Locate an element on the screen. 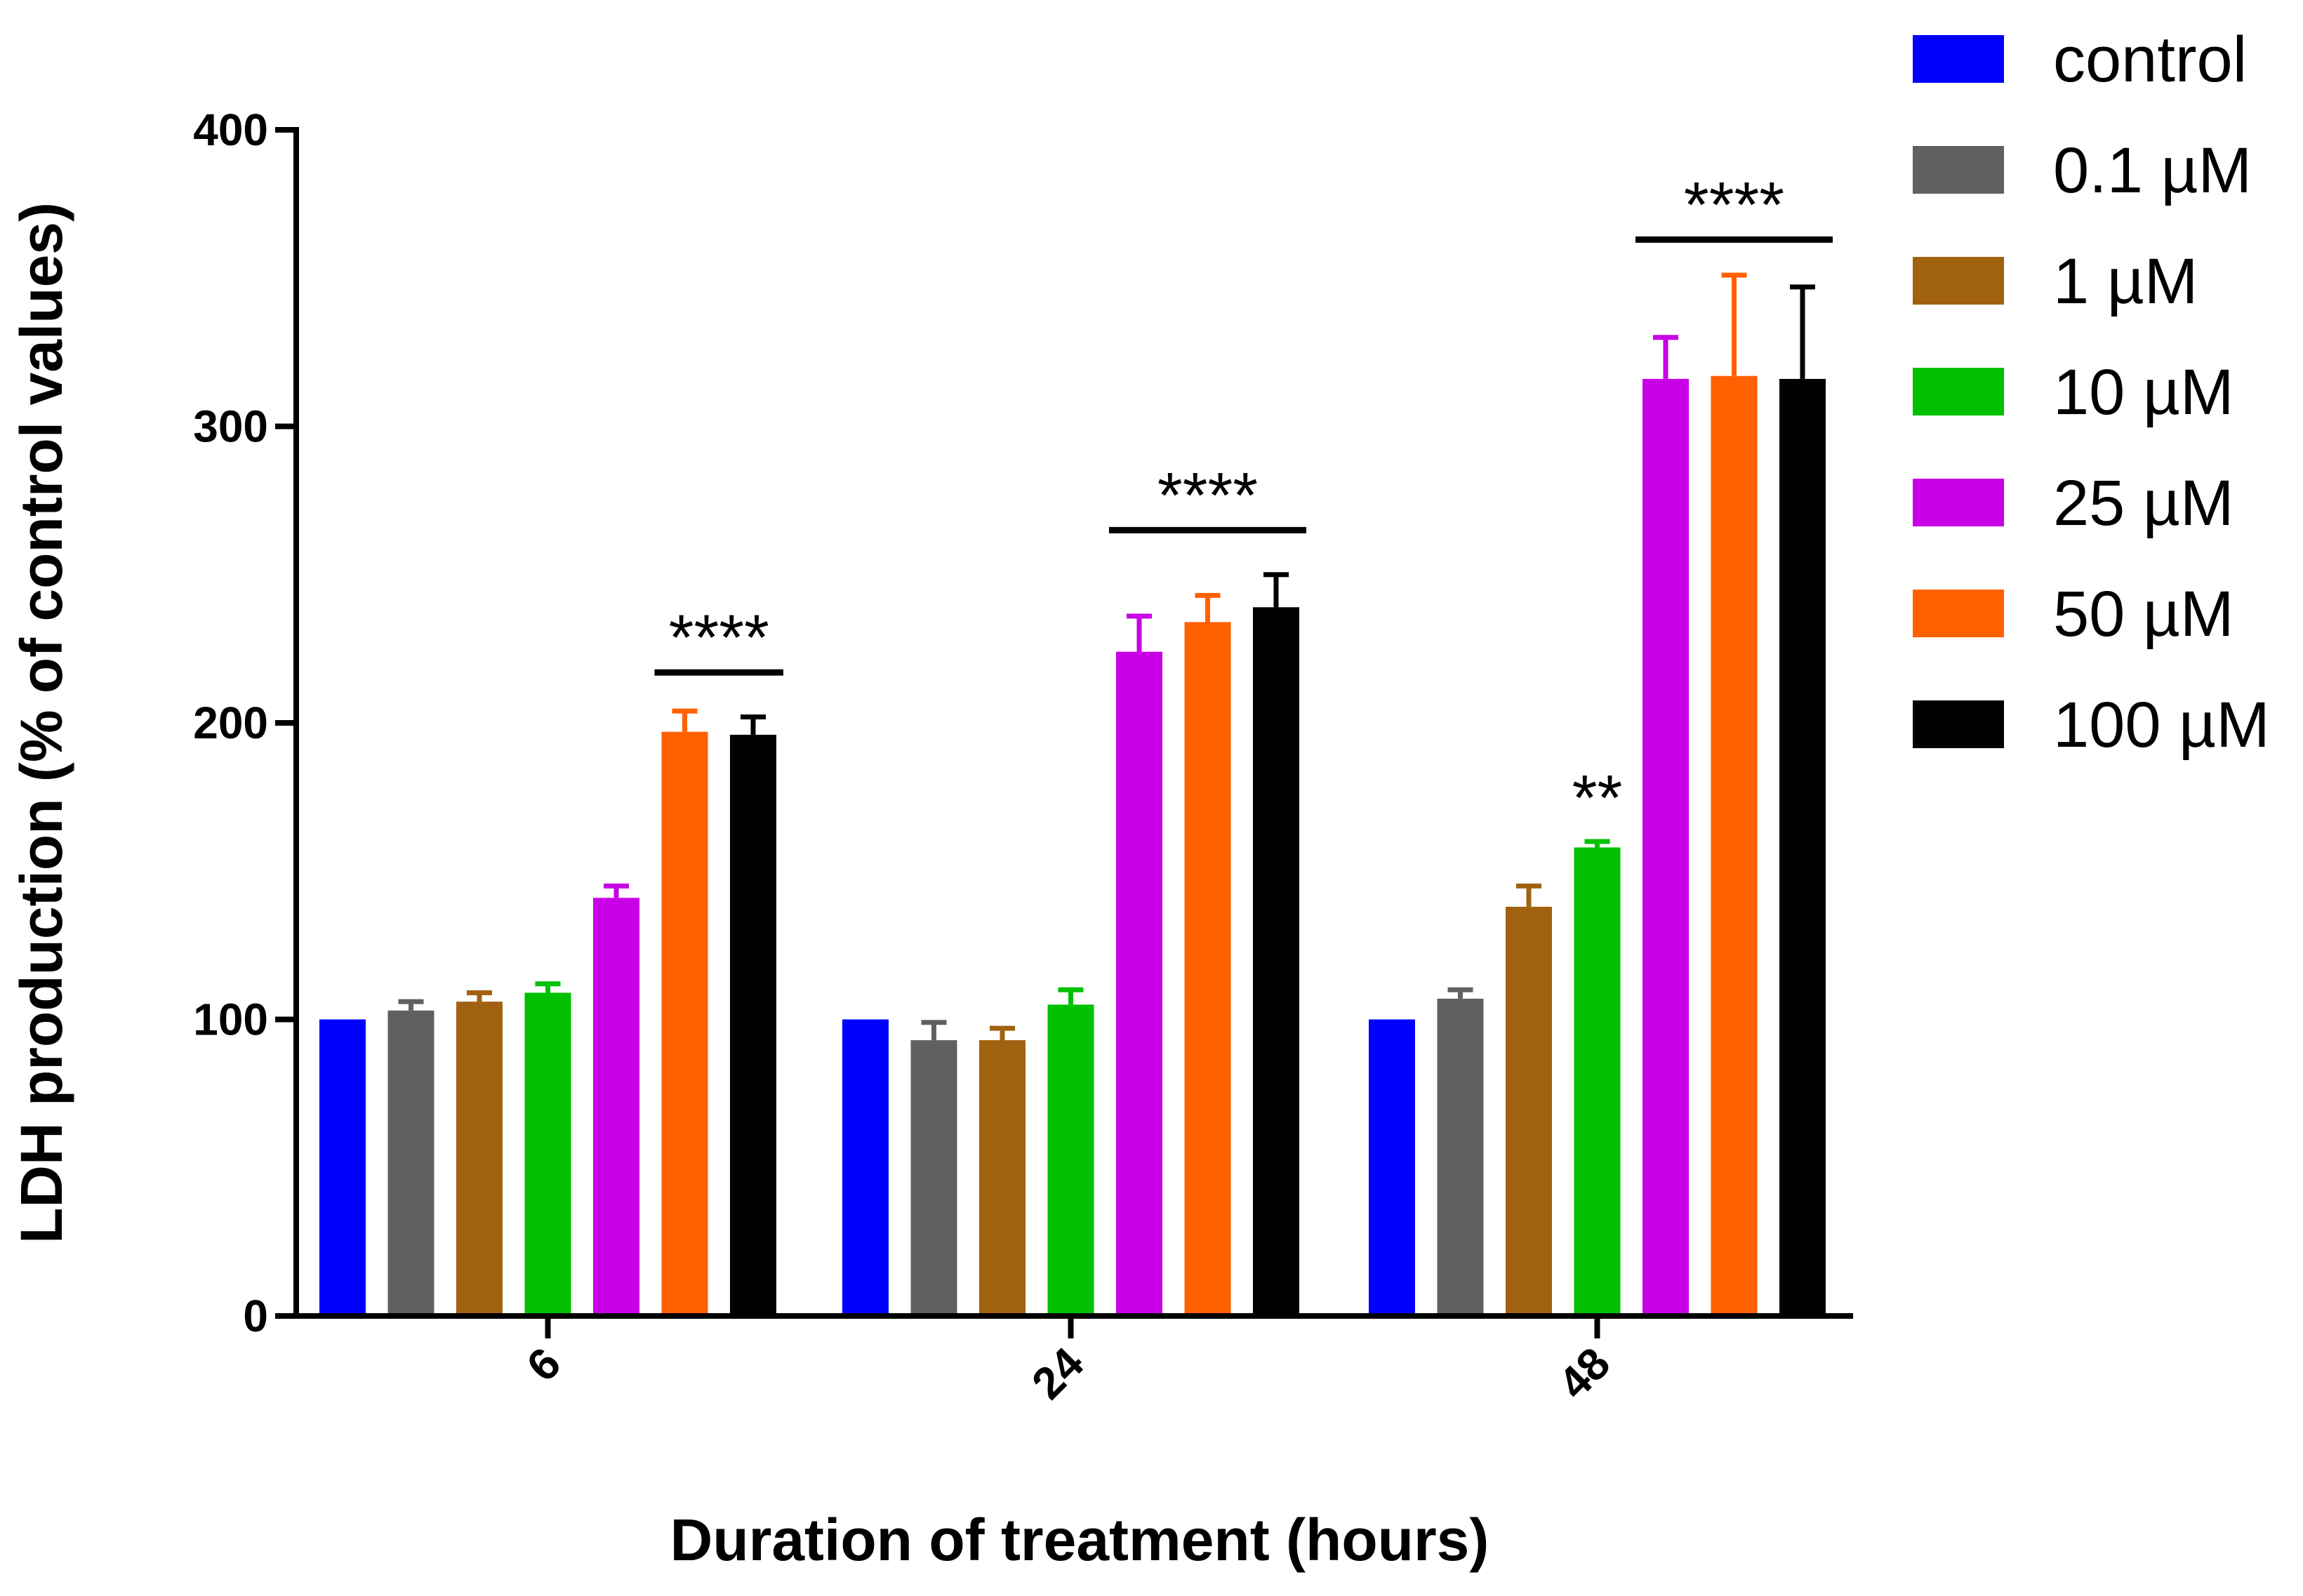 The width and height of the screenshot is (2303, 1596). x-ticks: 6 24 48 is located at coordinates (1068, 1362).